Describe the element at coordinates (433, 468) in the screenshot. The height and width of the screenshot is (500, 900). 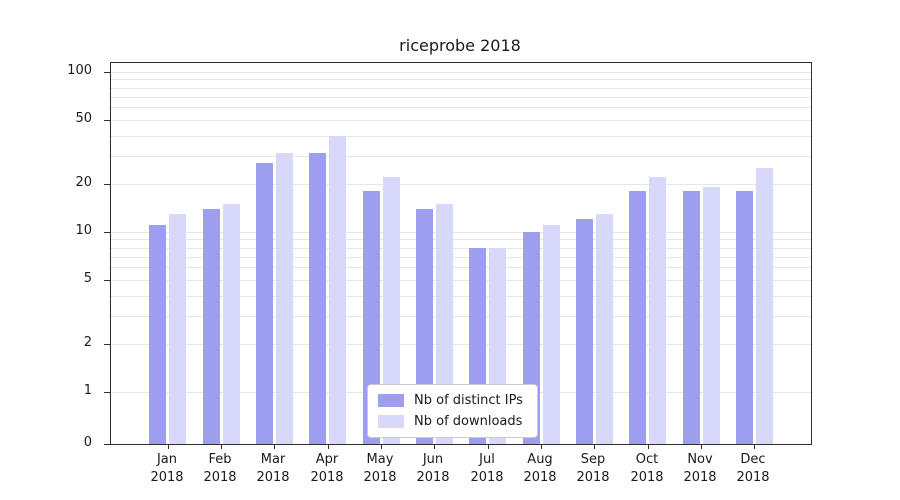
I see `x-tick-label: Jun 2018` at that location.